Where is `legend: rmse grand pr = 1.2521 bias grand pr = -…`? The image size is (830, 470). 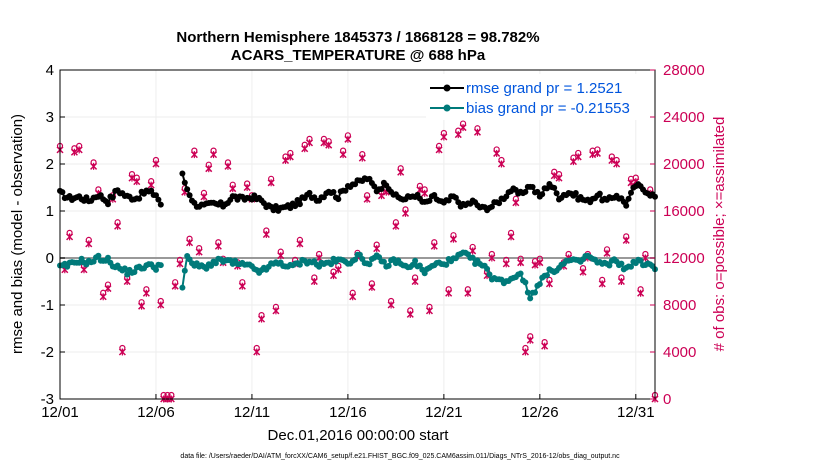 legend: rmse grand pr = 1.2521 bias grand pr = -… is located at coordinates (538, 97).